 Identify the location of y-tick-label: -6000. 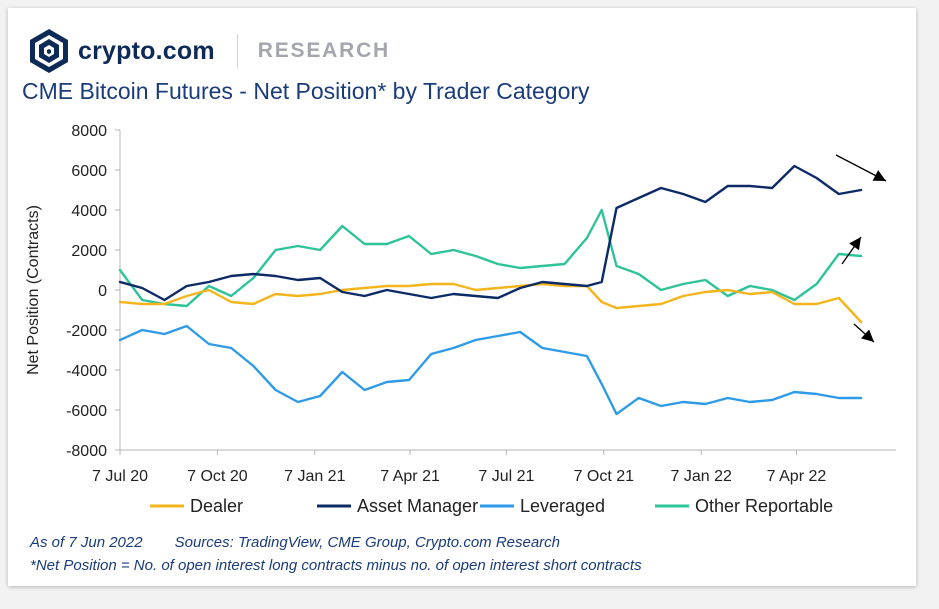
(86, 411).